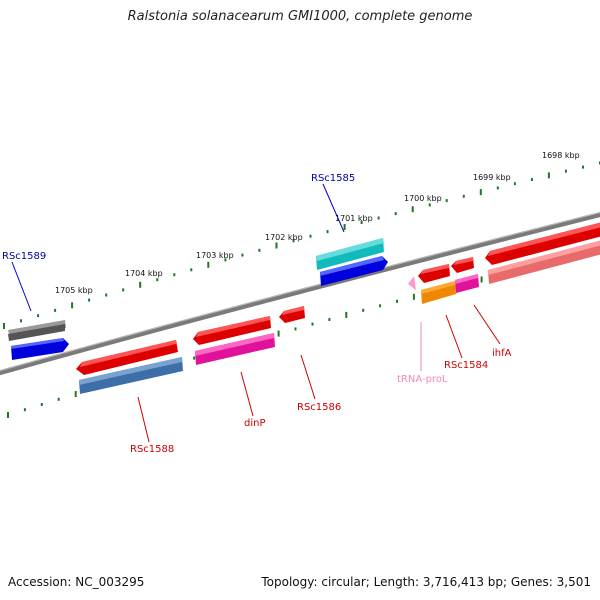 Image resolution: width=600 pixels, height=600 pixels. What do you see at coordinates (284, 237) in the screenshot?
I see `scale-label-1702: 1702 kbp` at bounding box center [284, 237].